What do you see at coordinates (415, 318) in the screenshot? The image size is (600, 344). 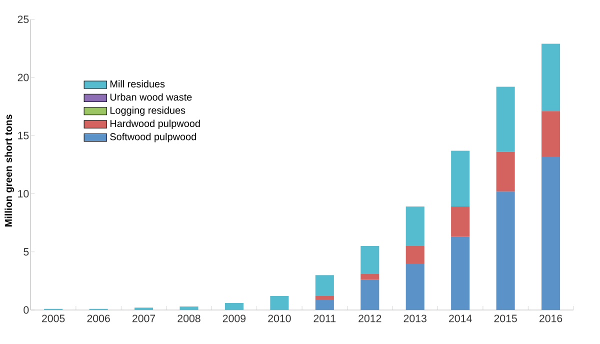 I see `x-tick-label: 2013` at bounding box center [415, 318].